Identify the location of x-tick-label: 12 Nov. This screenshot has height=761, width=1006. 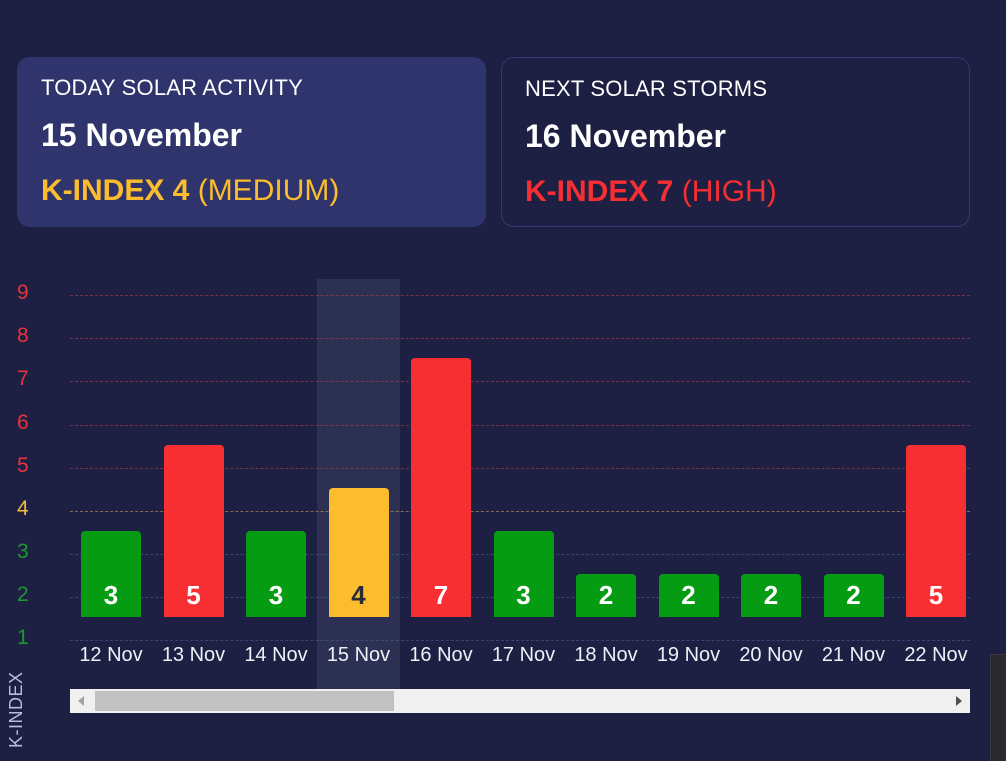
(111, 655).